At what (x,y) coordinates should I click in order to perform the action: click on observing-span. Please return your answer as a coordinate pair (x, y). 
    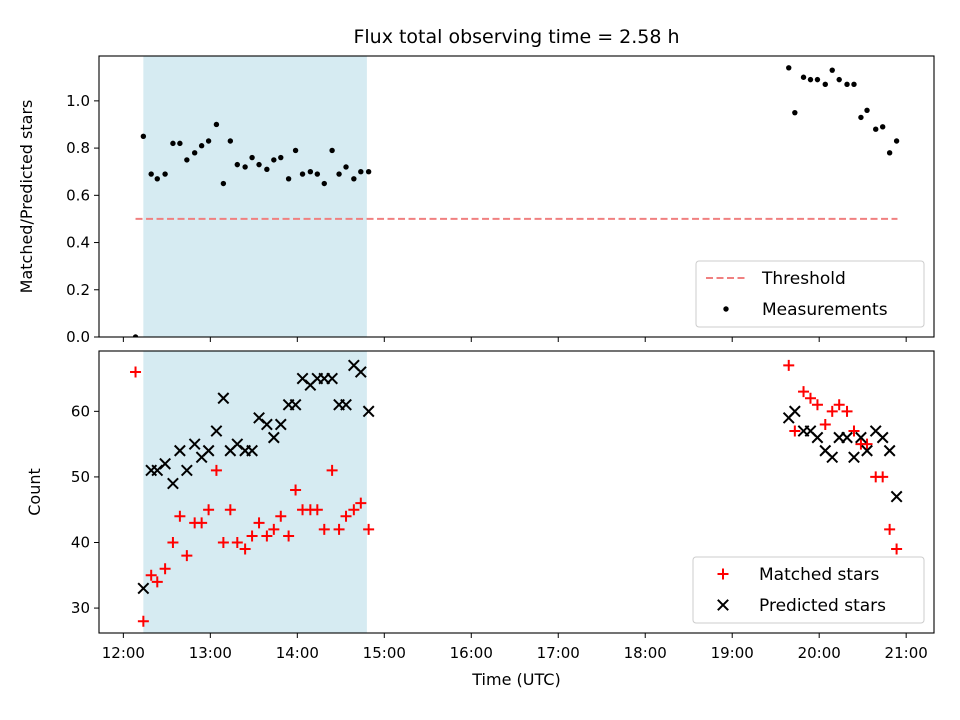
    Looking at the image, I should click on (255, 196).